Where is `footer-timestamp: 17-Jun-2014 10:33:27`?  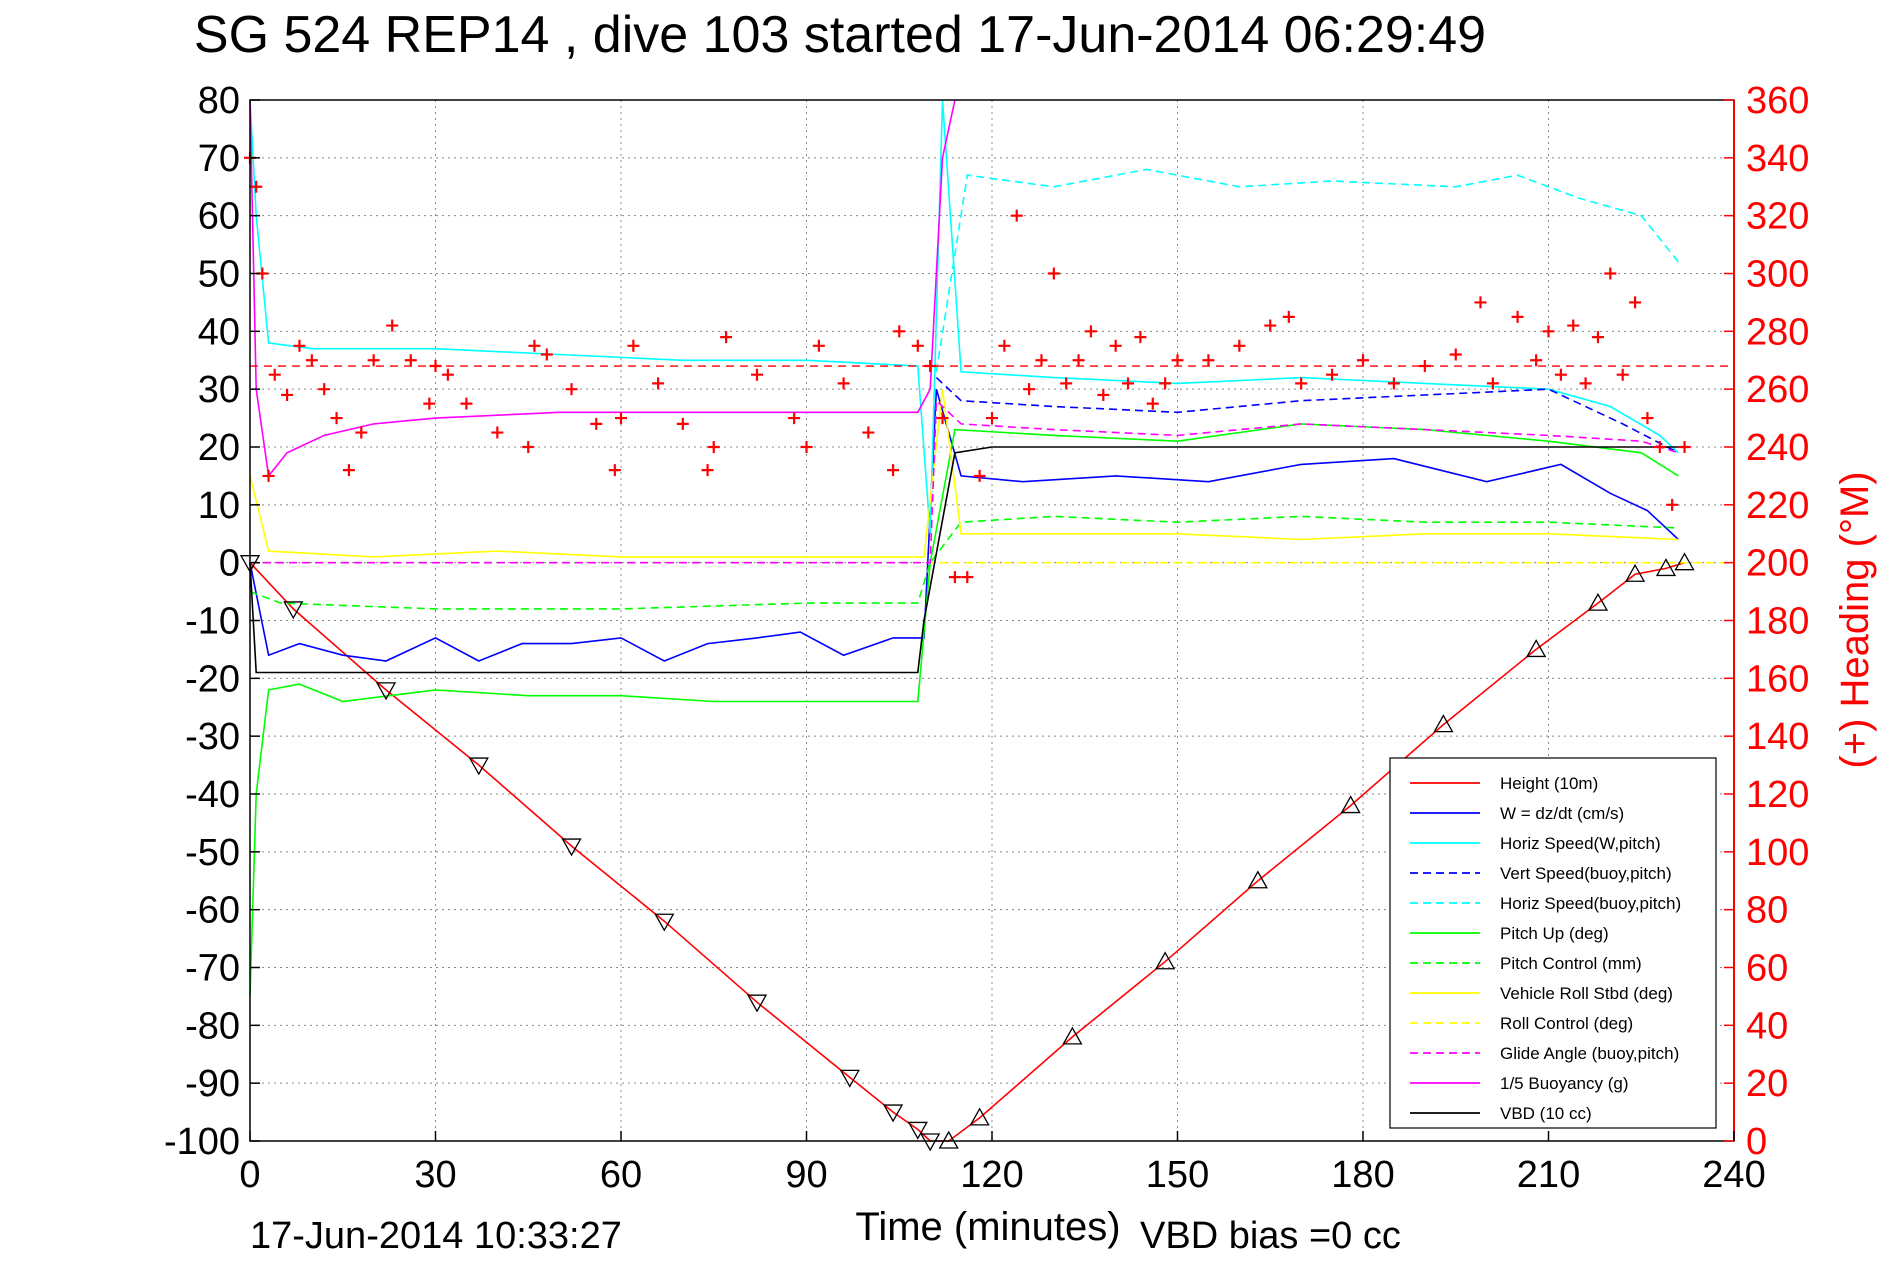
footer-timestamp: 17-Jun-2014 10:33:27 is located at coordinates (436, 1236).